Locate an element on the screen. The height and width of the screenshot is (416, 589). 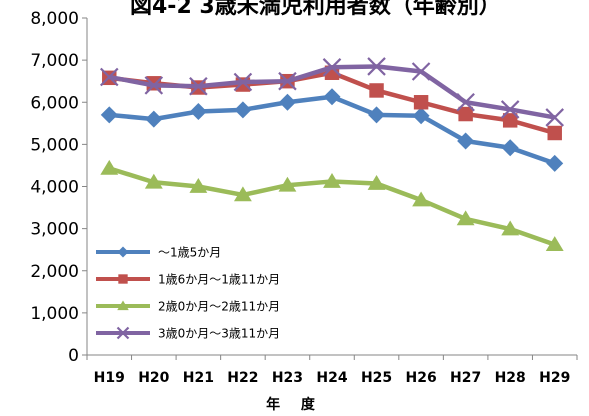
y-tick-label: 4,000 is located at coordinates (54, 188).